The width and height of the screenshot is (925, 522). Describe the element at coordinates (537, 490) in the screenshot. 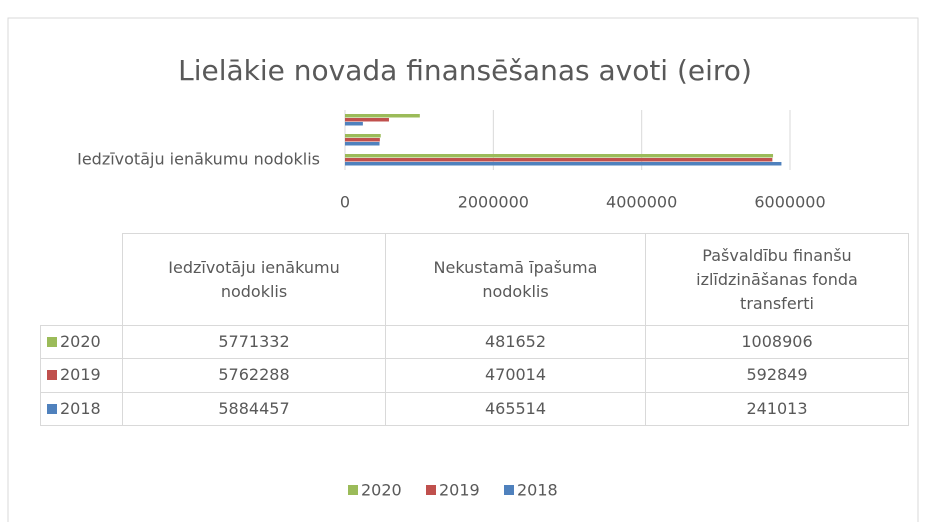

I see `legend-label: 2018` at that location.